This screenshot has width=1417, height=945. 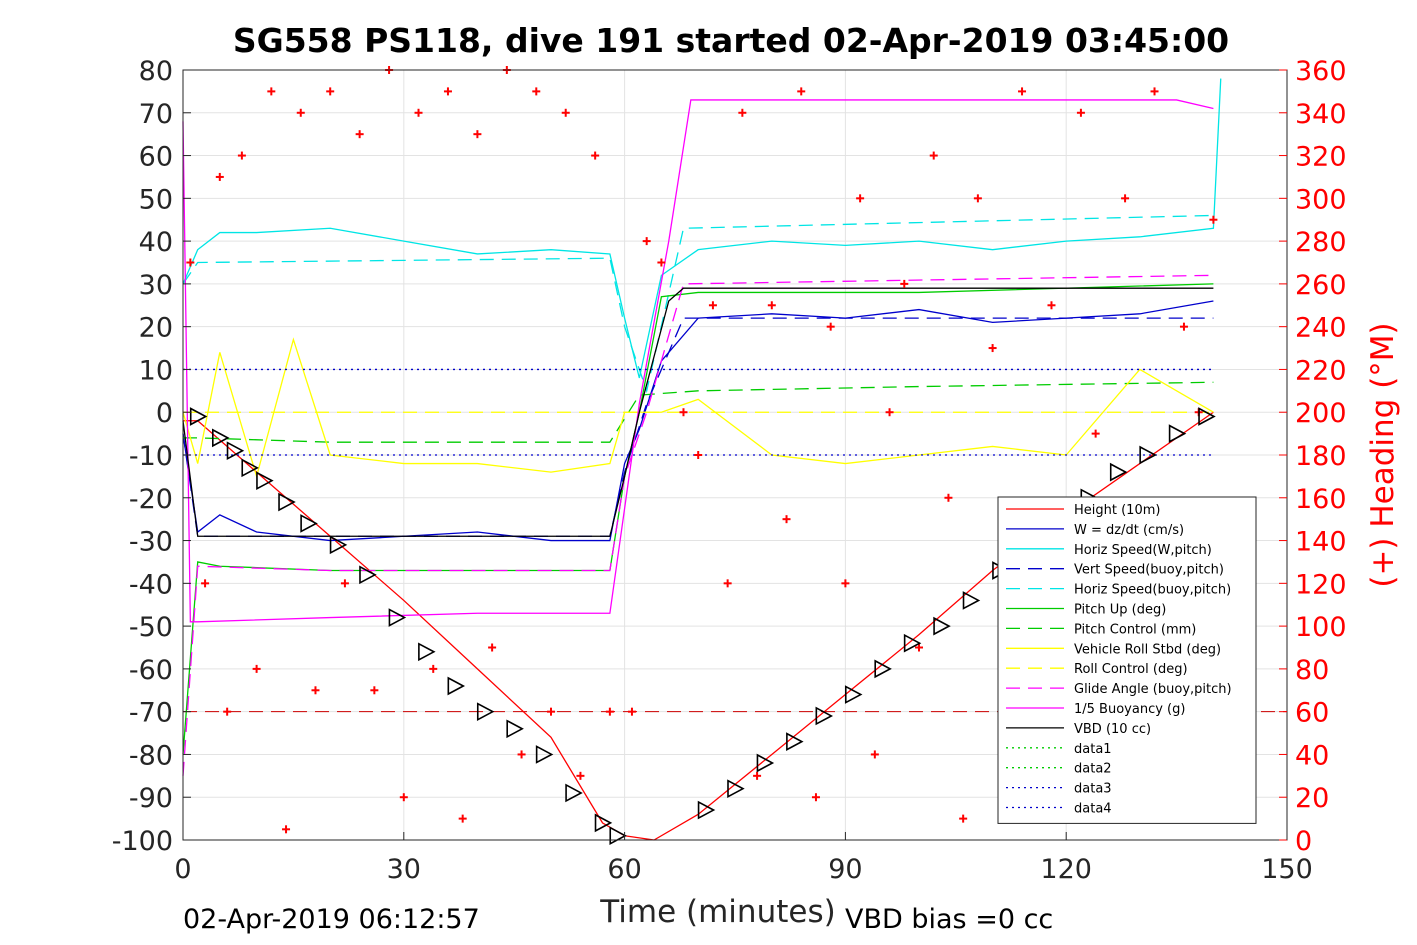 I want to click on bottom-axis: 0 30 60 90 120 150, so click(x=743, y=858).